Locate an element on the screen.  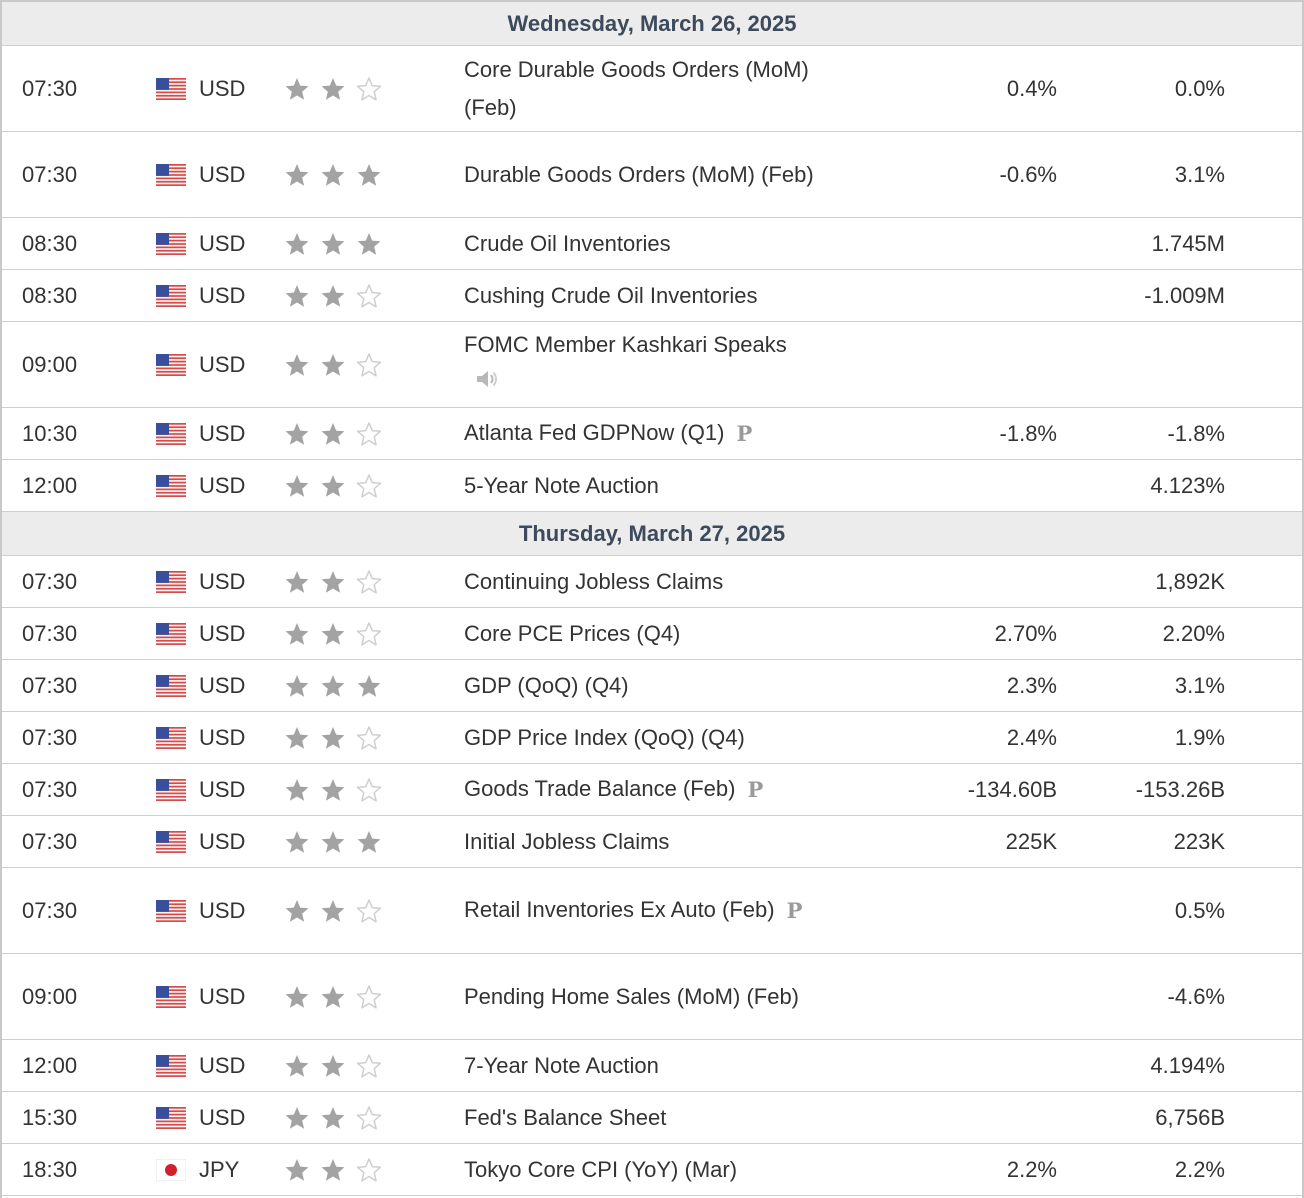
event-name: Core Durable Goods Orders (MoM) (Feb) is located at coordinates (636, 88).